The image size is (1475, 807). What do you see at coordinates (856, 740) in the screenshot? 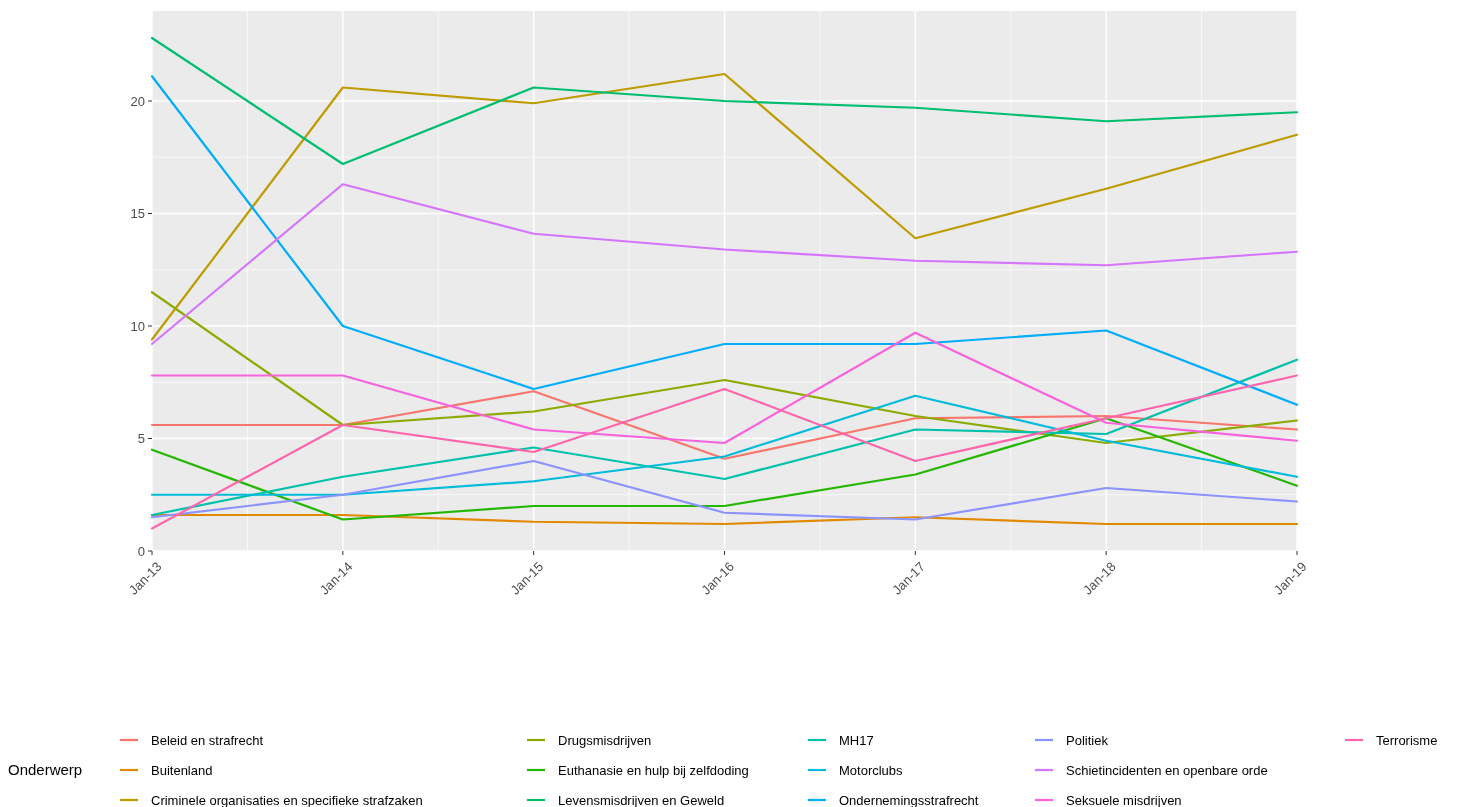
I see `legend-label: MH17` at bounding box center [856, 740].